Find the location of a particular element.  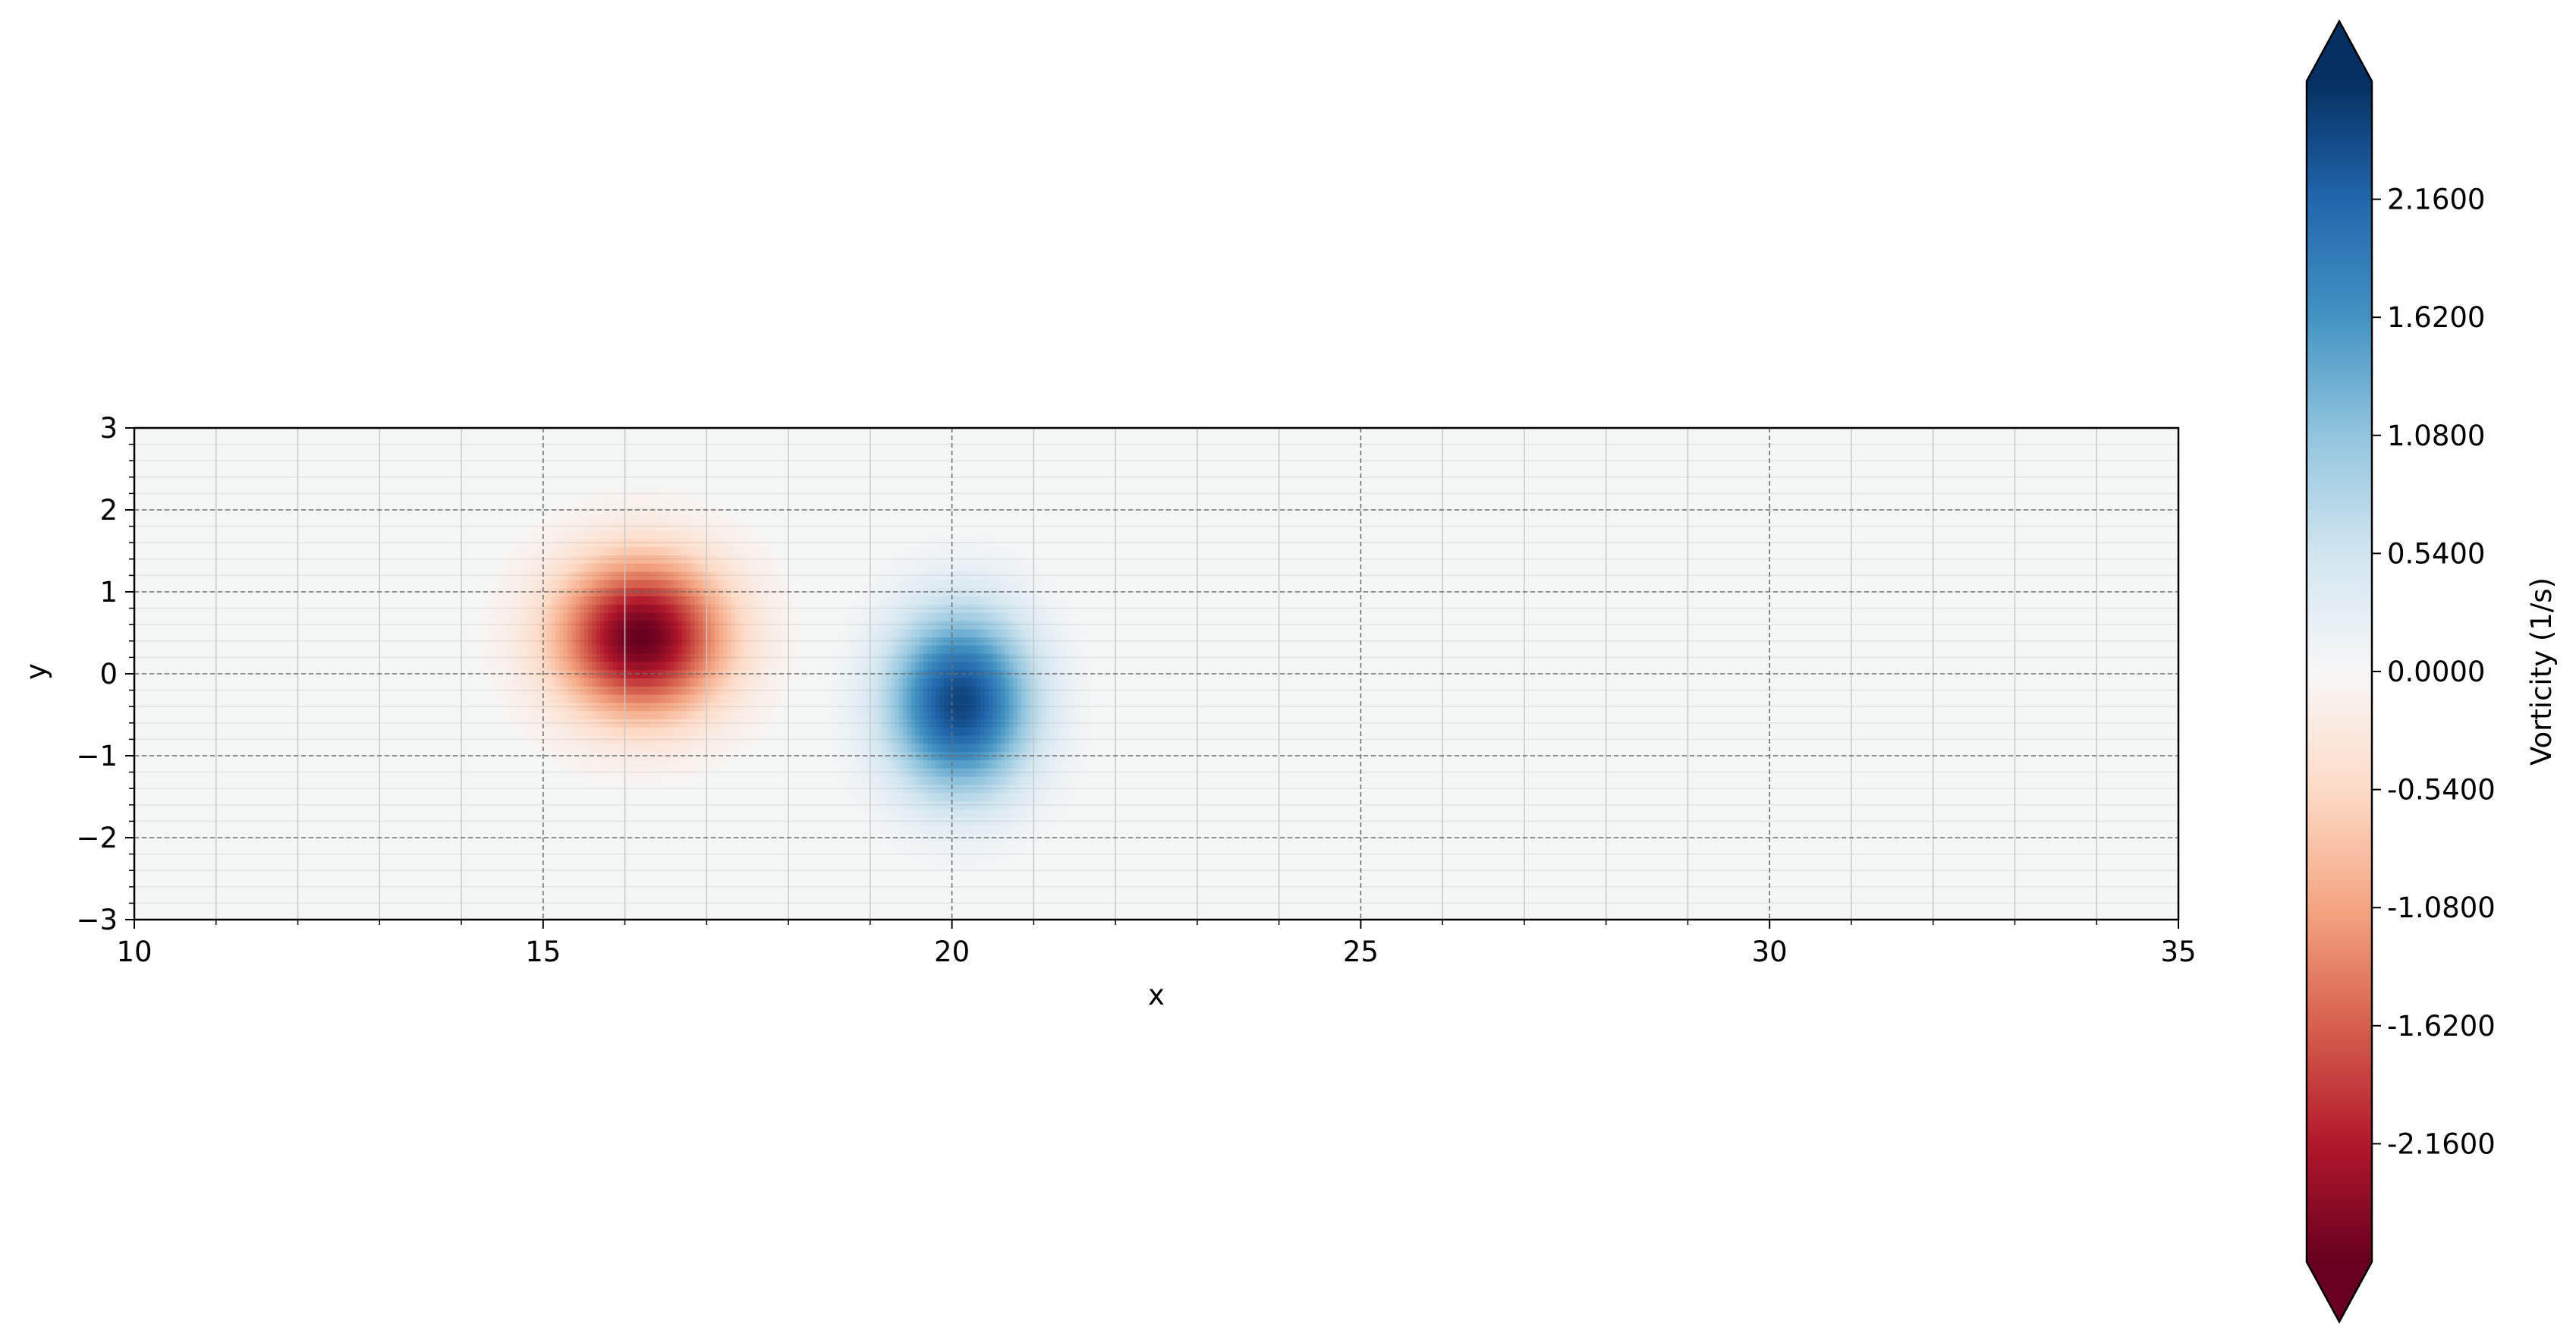

y-tick-label: −3 is located at coordinates (97, 920).